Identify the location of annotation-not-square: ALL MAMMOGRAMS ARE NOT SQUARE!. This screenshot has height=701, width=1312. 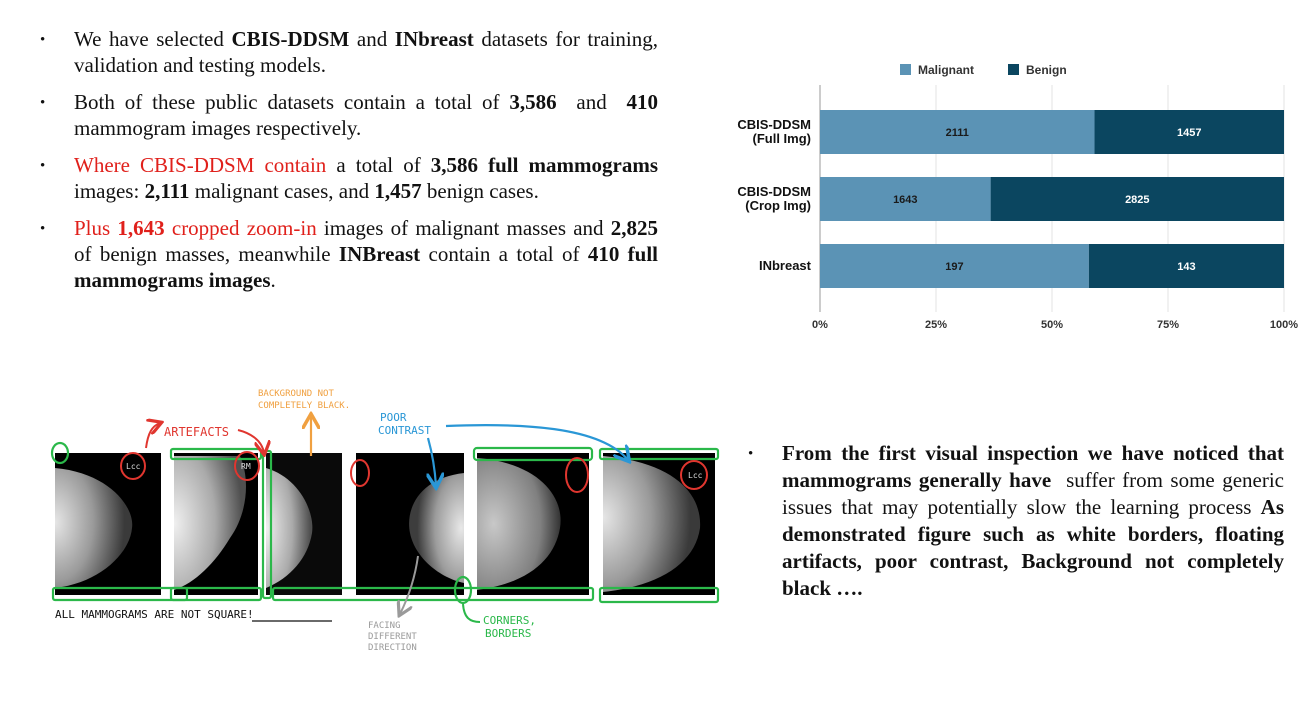
(193, 615).